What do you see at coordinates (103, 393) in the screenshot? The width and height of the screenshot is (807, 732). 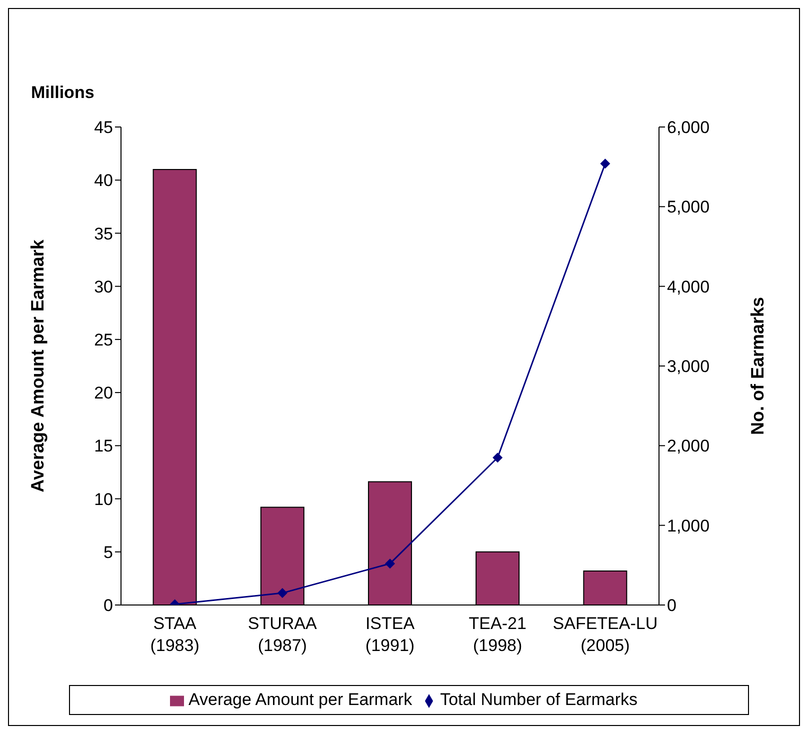 I see `y-tick-label: 20` at bounding box center [103, 393].